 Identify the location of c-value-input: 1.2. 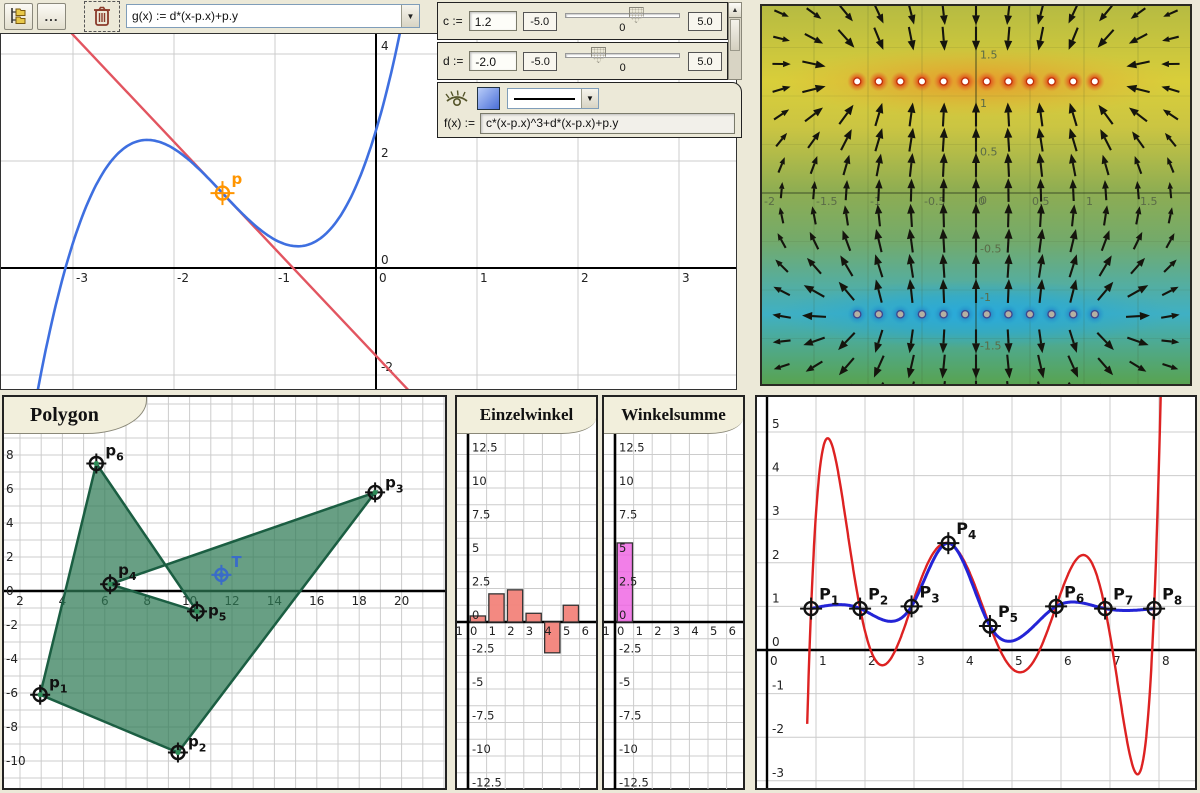
(492, 21).